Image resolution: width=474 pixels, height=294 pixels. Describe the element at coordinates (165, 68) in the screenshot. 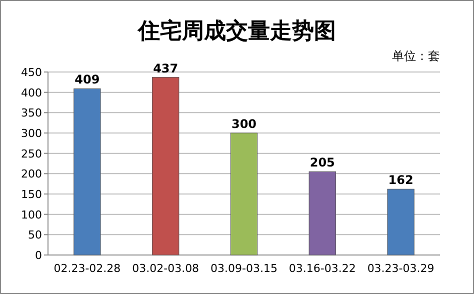

I see `data-label: 437` at that location.